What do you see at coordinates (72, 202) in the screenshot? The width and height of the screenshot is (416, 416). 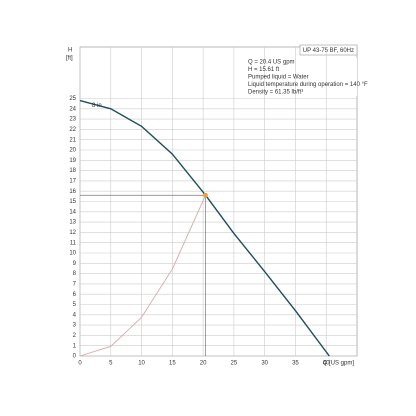 I see `y-tick-label: 15` at bounding box center [72, 202].